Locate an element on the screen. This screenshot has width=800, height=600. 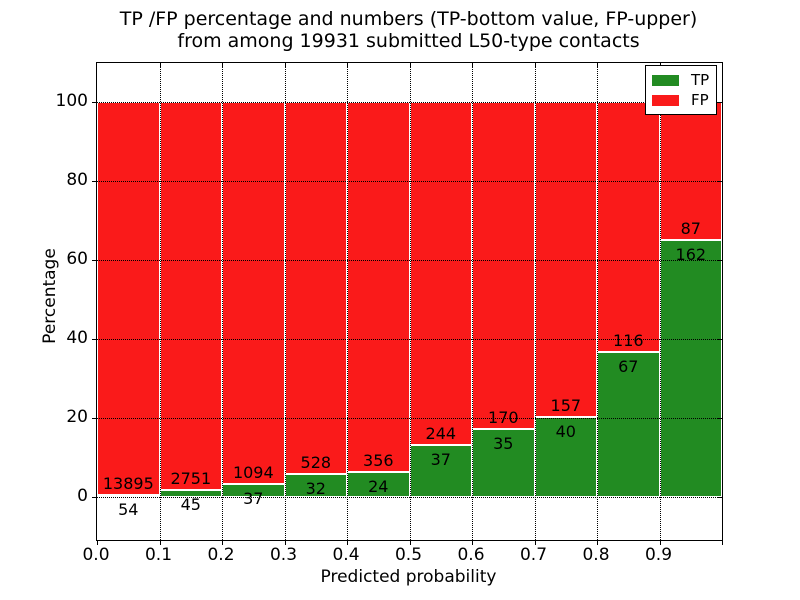
legend-swatch-fp is located at coordinates (665, 100).